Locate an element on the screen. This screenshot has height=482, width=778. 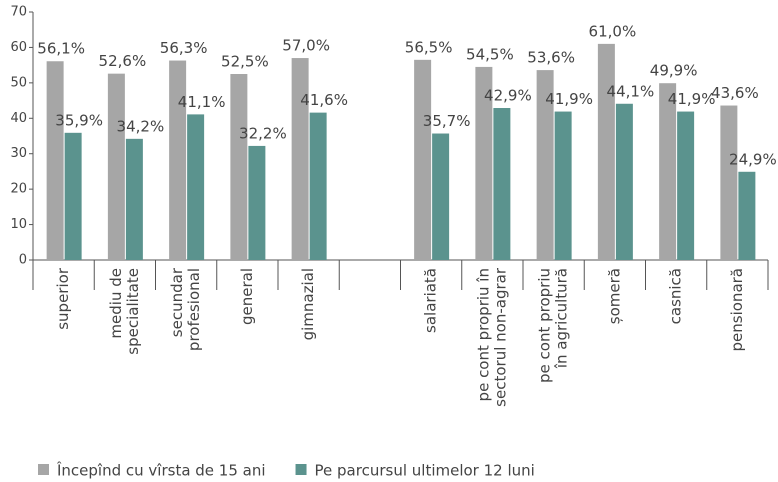
x-tick-label: casnică is located at coordinates (676, 296).